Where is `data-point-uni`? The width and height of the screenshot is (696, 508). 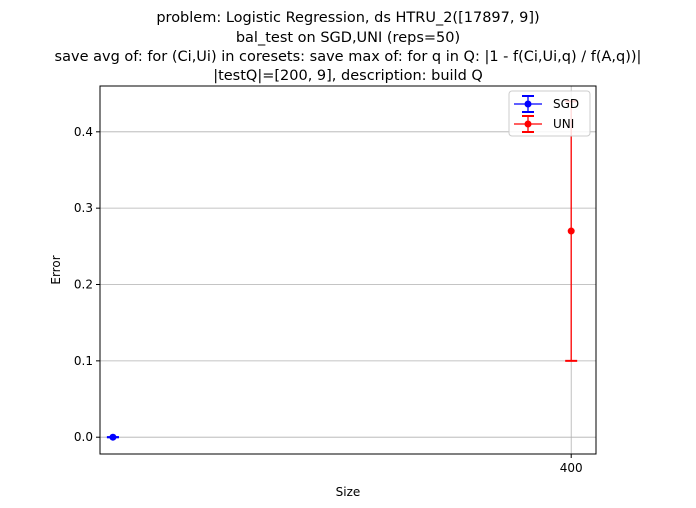 data-point-uni is located at coordinates (571, 231).